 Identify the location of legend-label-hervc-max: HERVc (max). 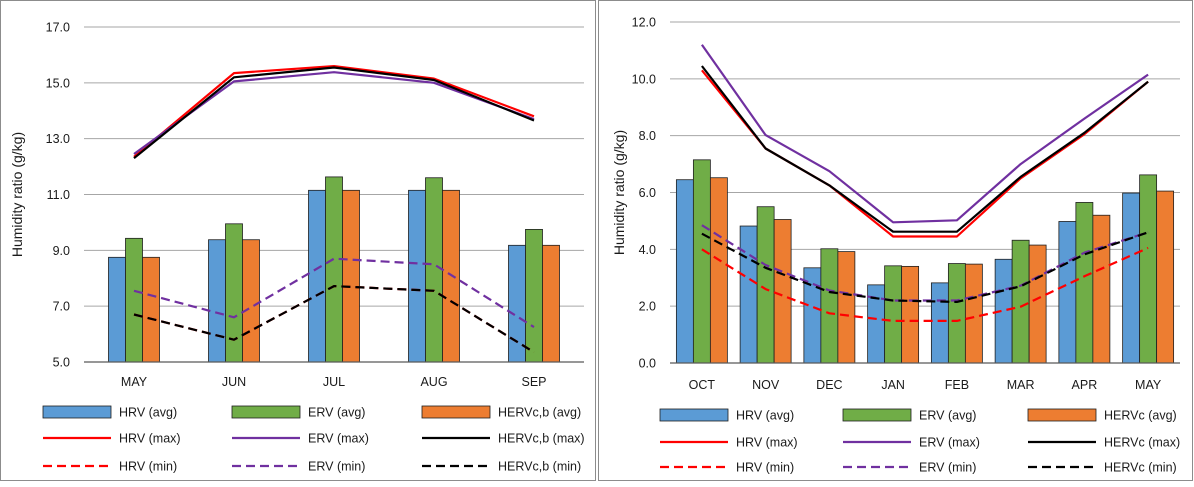
(1142, 443).